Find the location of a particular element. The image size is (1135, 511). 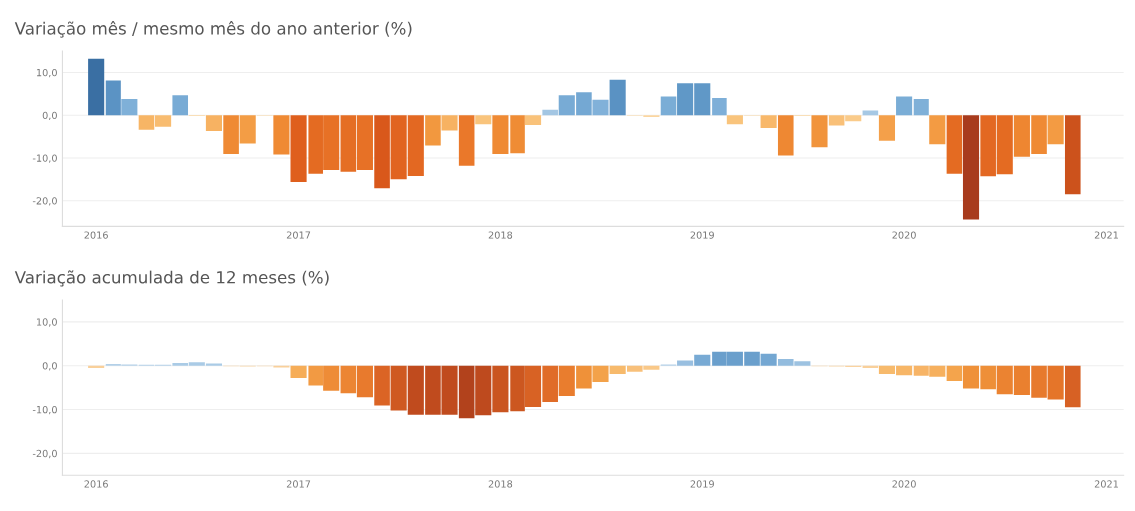

chart-title: Variação mês / mesmo mês do ano anterior (%) is located at coordinates (213, 29).